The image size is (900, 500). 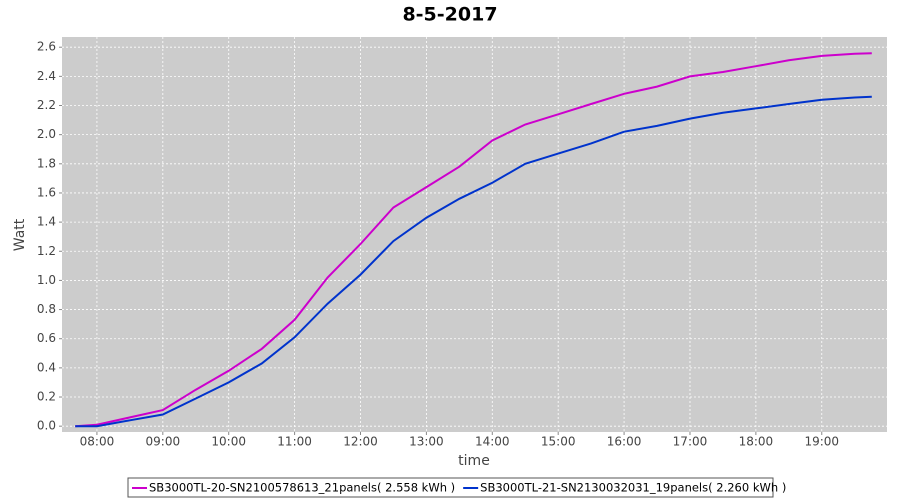 What do you see at coordinates (624, 442) in the screenshot?
I see `x-tick-label: 16:00` at bounding box center [624, 442].